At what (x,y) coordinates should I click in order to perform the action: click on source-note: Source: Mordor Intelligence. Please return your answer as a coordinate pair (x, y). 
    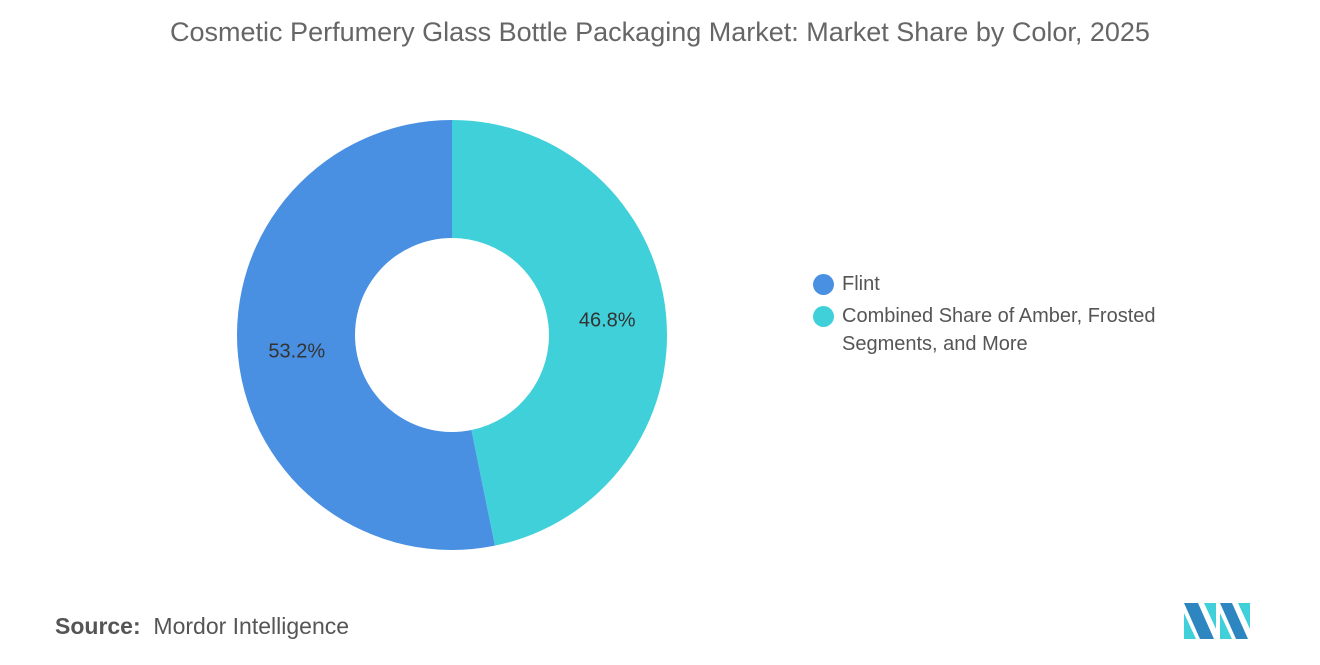
    Looking at the image, I should click on (202, 626).